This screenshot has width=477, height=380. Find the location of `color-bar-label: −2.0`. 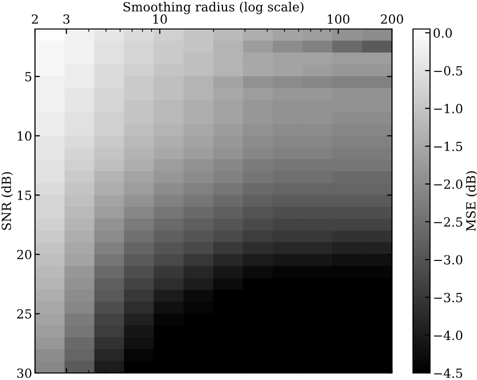

color-bar-label: −2.0 is located at coordinates (448, 184).